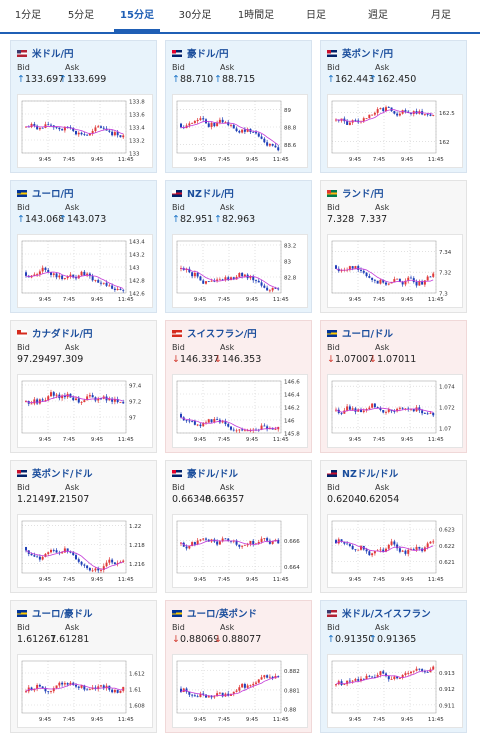  Describe the element at coordinates (85, 411) in the screenshot. I see `chart-panel: 97.4 97.2 97 9:45 7:45 9:45 11:45` at that location.